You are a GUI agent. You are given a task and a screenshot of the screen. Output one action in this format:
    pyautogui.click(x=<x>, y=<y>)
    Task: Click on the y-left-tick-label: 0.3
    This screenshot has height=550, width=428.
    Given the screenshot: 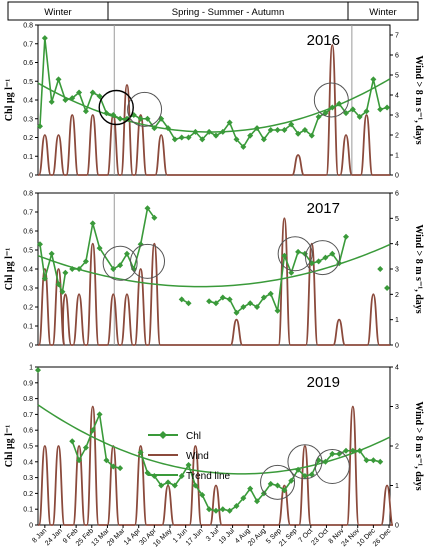 What is the action you would take?
    pyautogui.click(x=28, y=289)
    